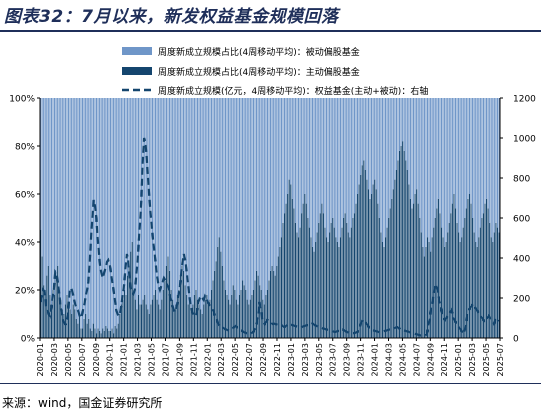 This screenshot has width=541, height=416. I want to click on legend-label-passive: 周度新成立规模占比(4周移动平均)：被动偏股基金, so click(259, 52).